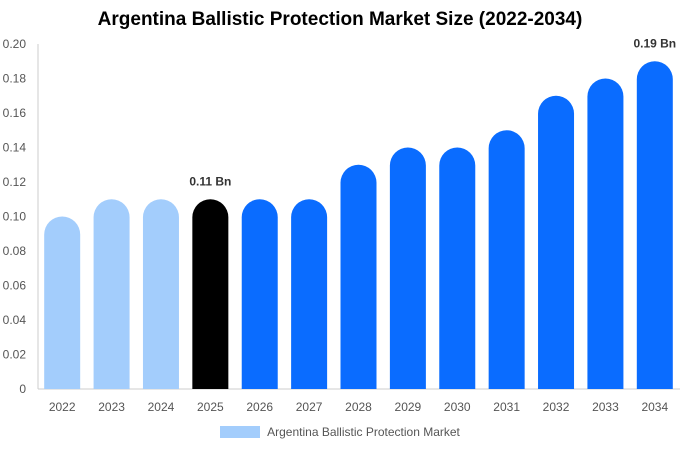 The height and width of the screenshot is (450, 680). Describe the element at coordinates (240, 432) in the screenshot. I see `legend-swatch` at that location.